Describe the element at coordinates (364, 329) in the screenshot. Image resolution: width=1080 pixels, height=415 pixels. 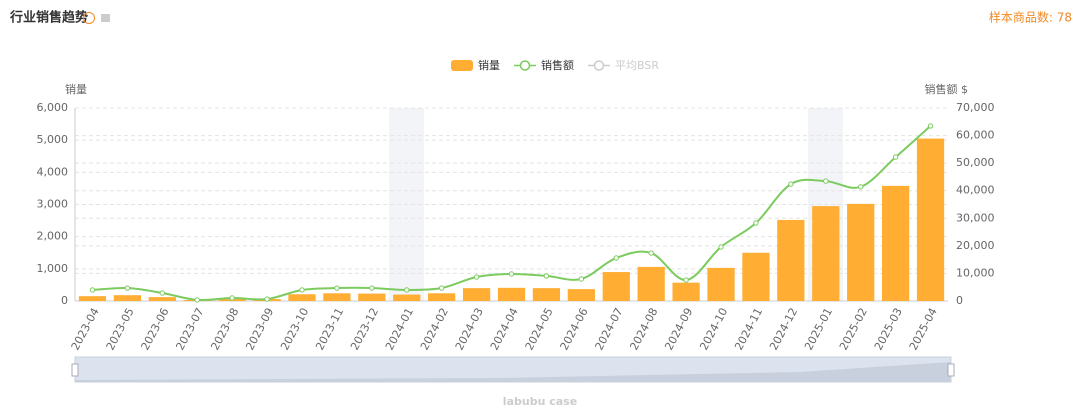
I see `x-tick-label: 2023-12` at that location.